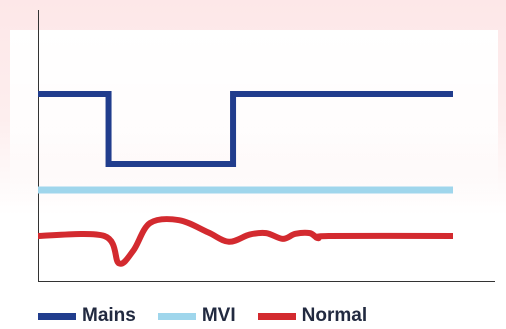 The width and height of the screenshot is (506, 329). Describe the element at coordinates (276, 316) in the screenshot. I see `legend-swatch-normal` at that location.